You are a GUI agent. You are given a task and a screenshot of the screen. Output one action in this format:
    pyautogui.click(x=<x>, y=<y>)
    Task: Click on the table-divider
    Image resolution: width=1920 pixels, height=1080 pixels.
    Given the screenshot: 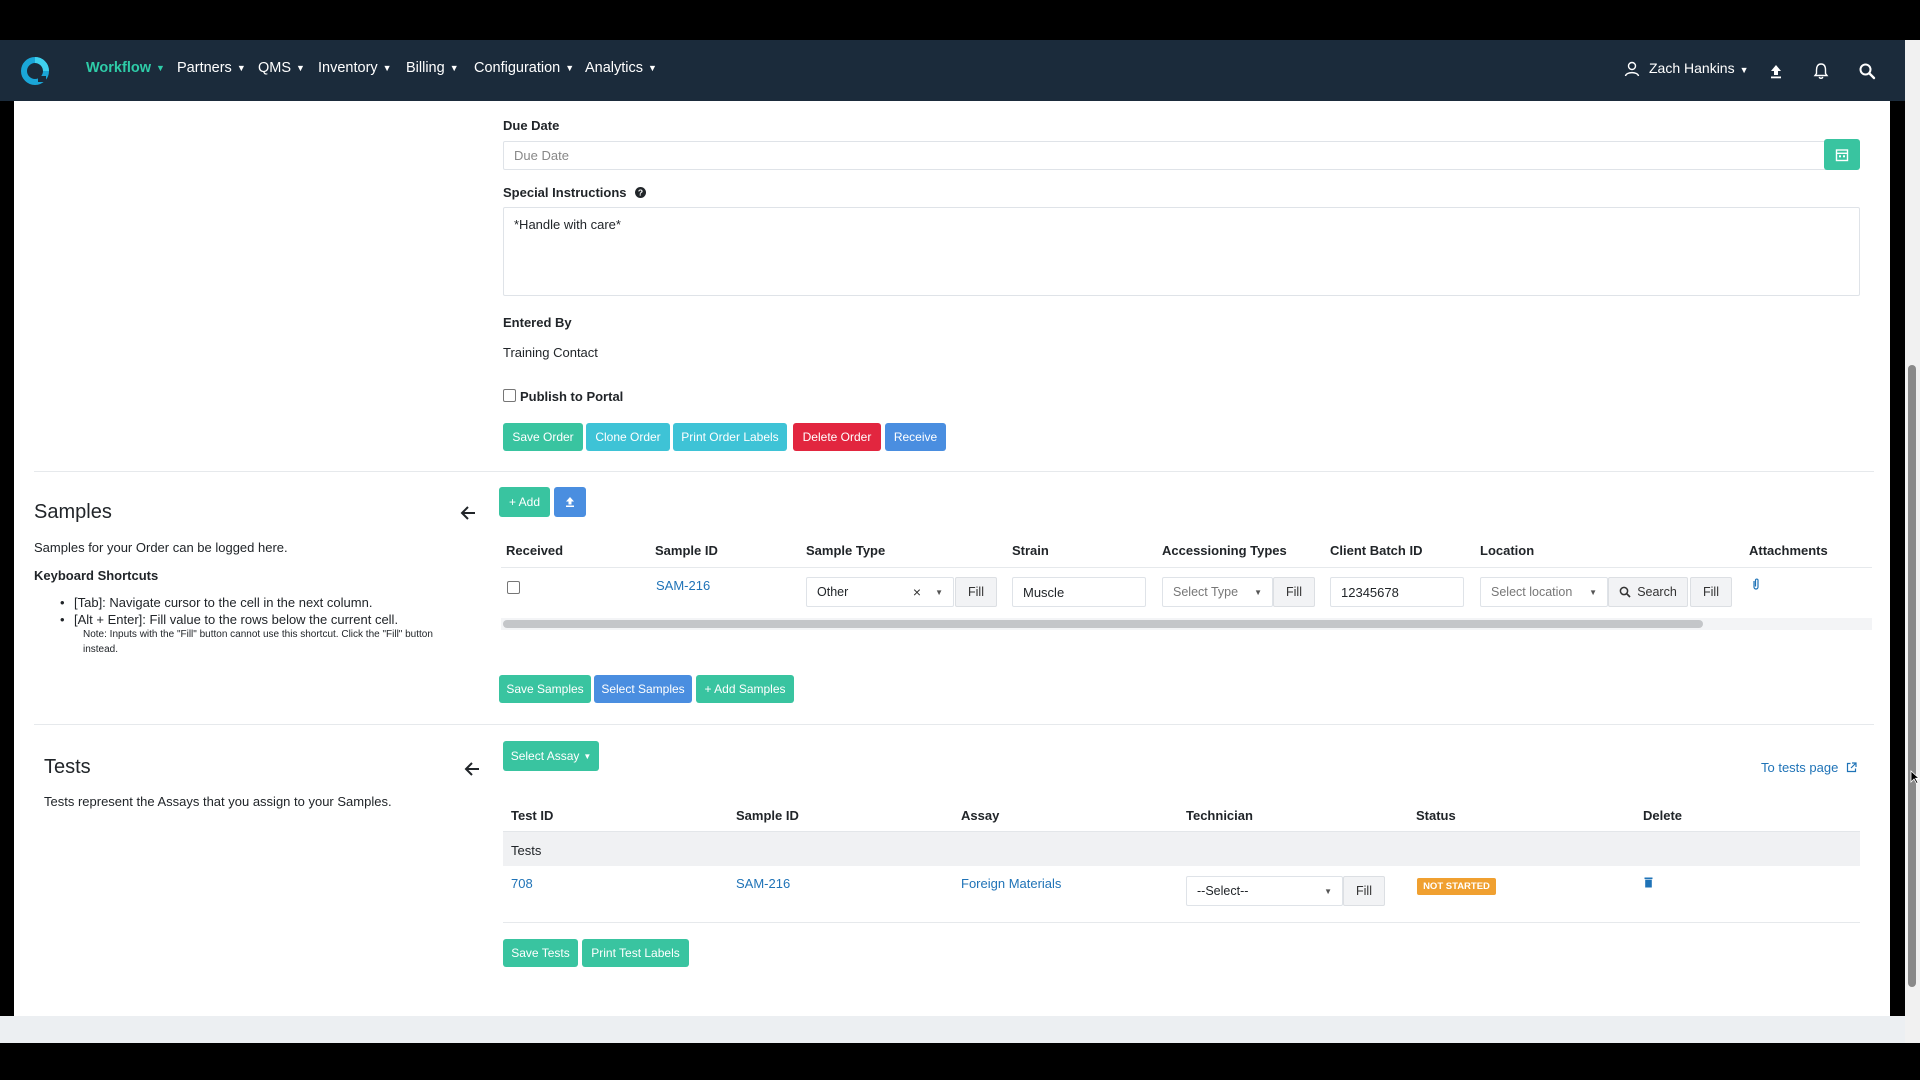 What is the action you would take?
    pyautogui.click(x=1181, y=922)
    